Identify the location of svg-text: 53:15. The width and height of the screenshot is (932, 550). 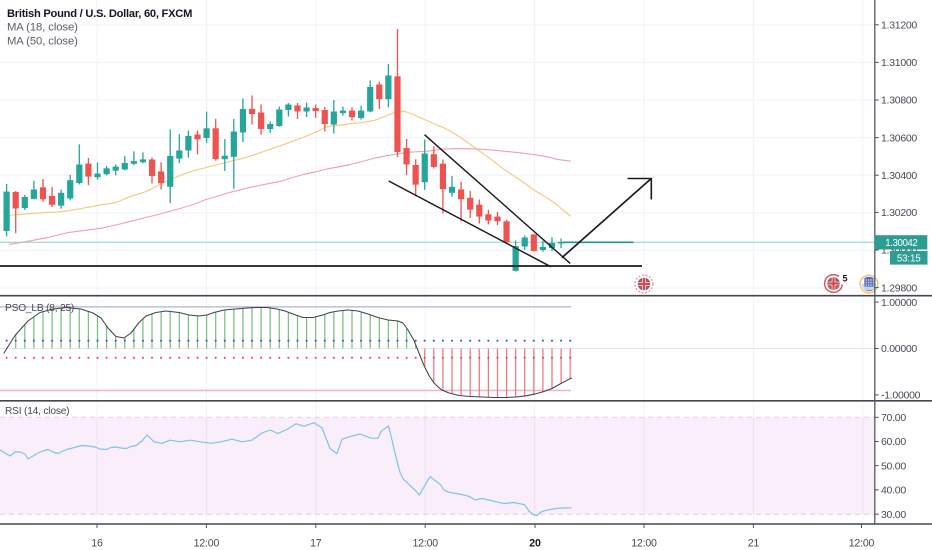
(909, 258).